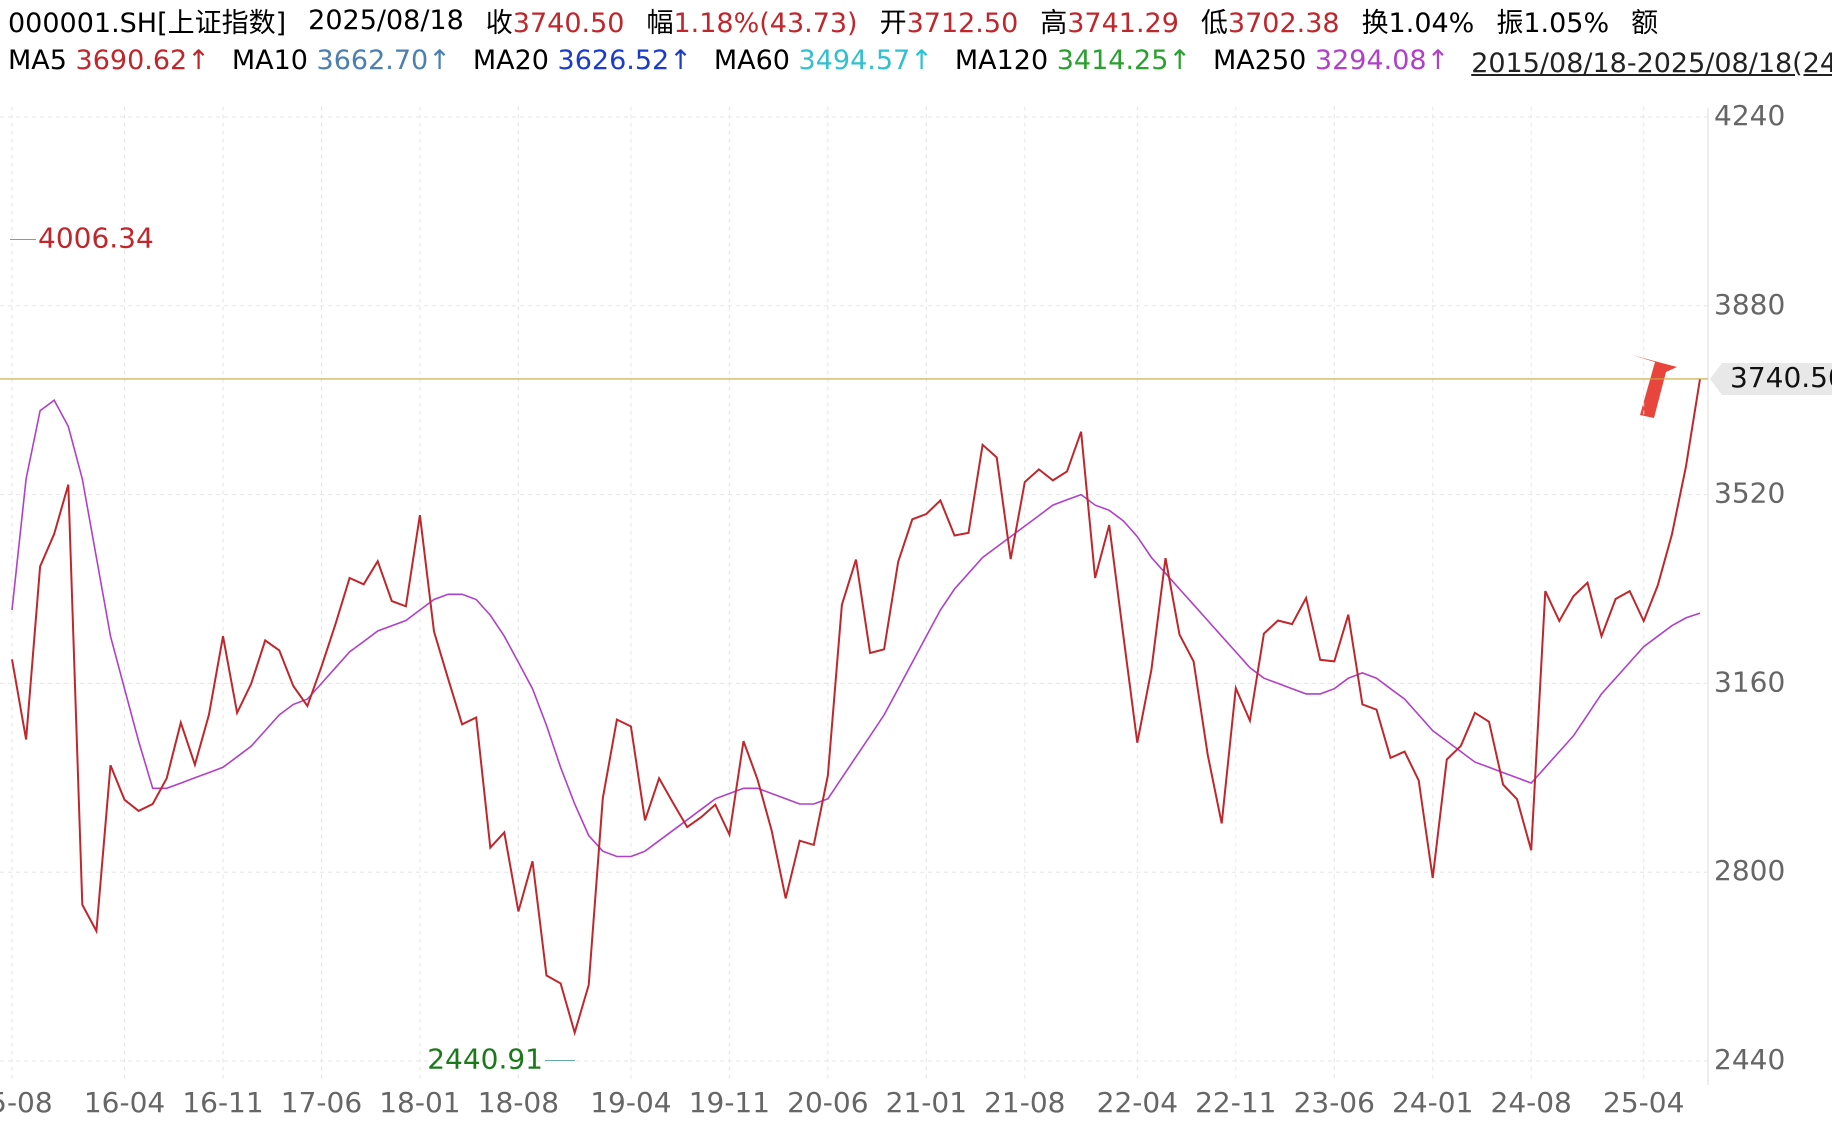 The height and width of the screenshot is (1128, 1832). Describe the element at coordinates (1781, 377) in the screenshot. I see `price-tag-label: 3740.50` at that location.